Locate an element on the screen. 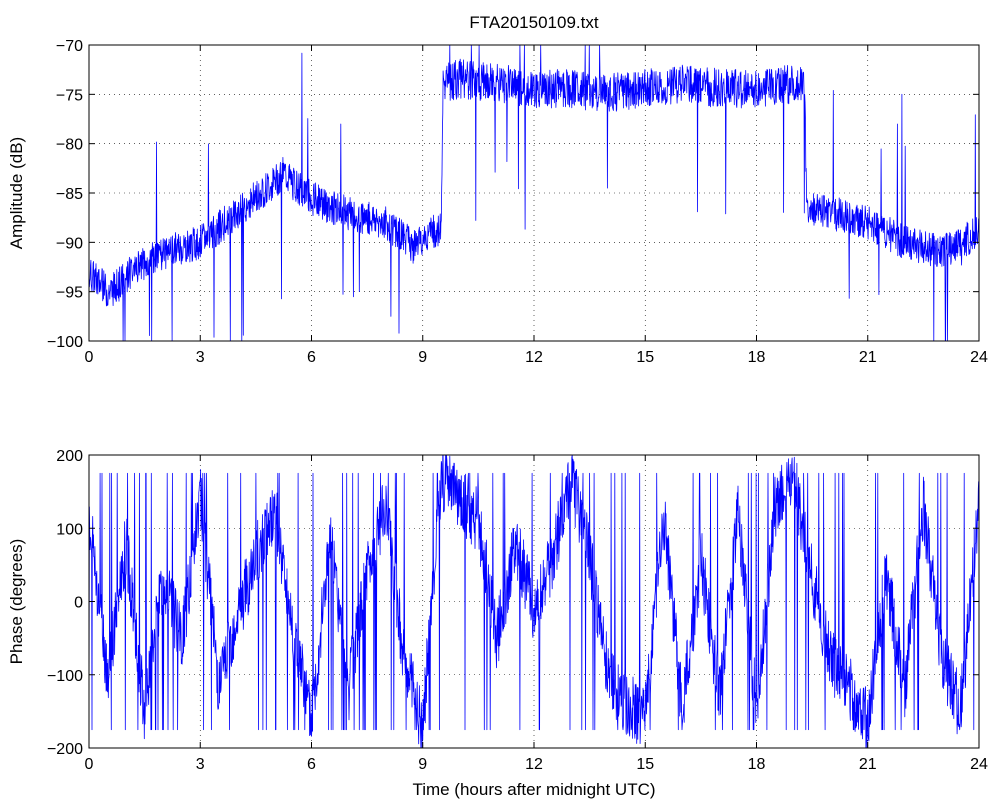  y-tick-label: −95 is located at coordinates (69, 293).